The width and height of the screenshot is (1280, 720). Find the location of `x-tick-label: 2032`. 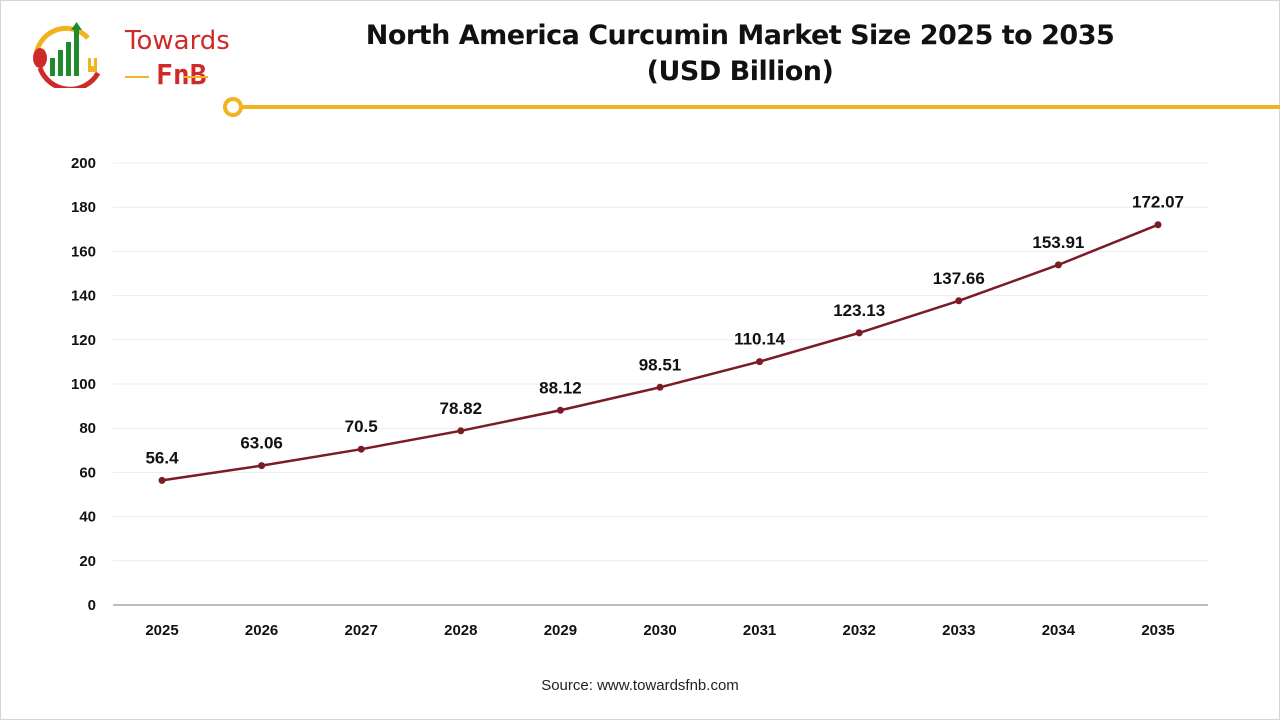

x-tick-label: 2032 is located at coordinates (859, 630).